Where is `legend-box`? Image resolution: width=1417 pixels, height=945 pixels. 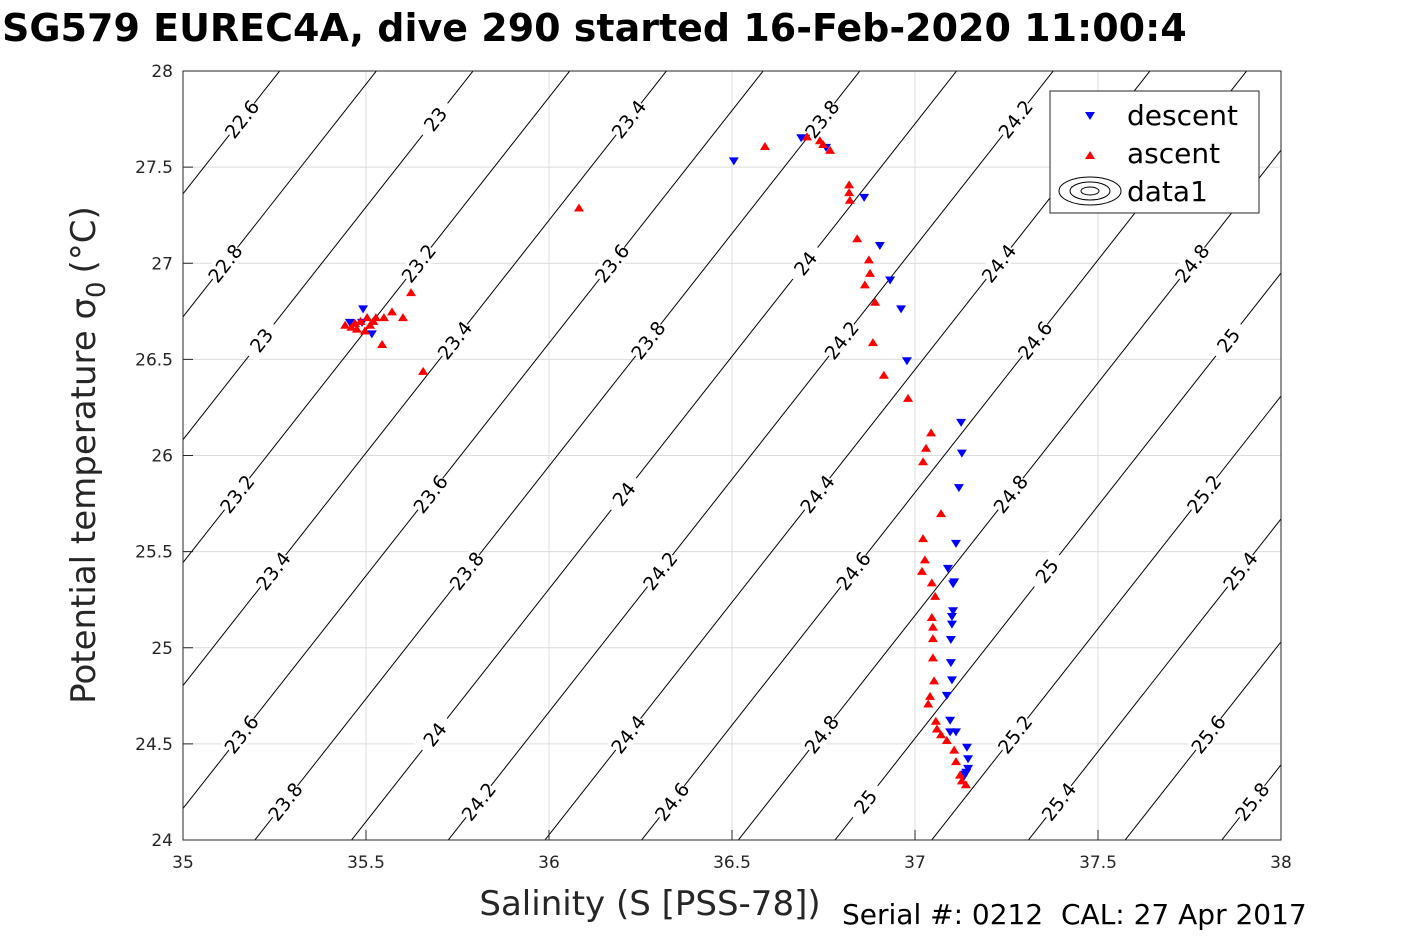
legend-box is located at coordinates (1154, 152).